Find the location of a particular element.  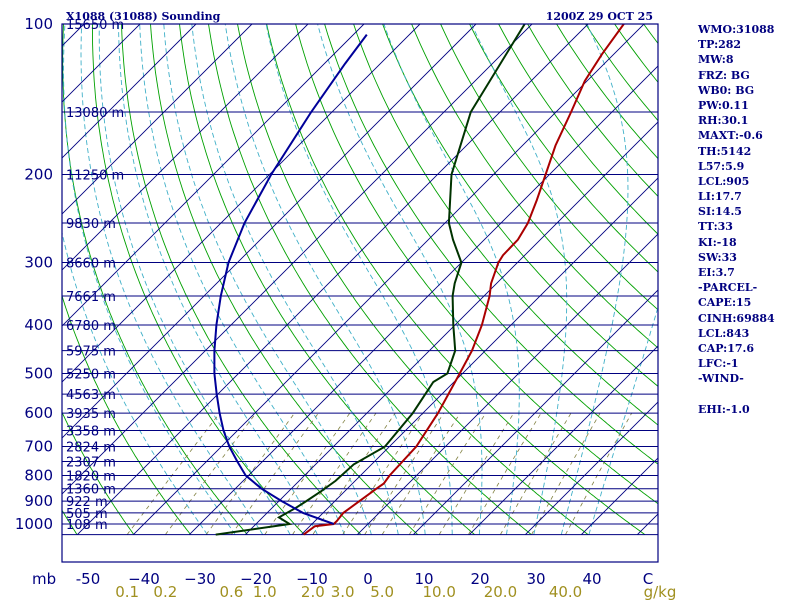

index-row: CINH:69884 is located at coordinates (736, 318).